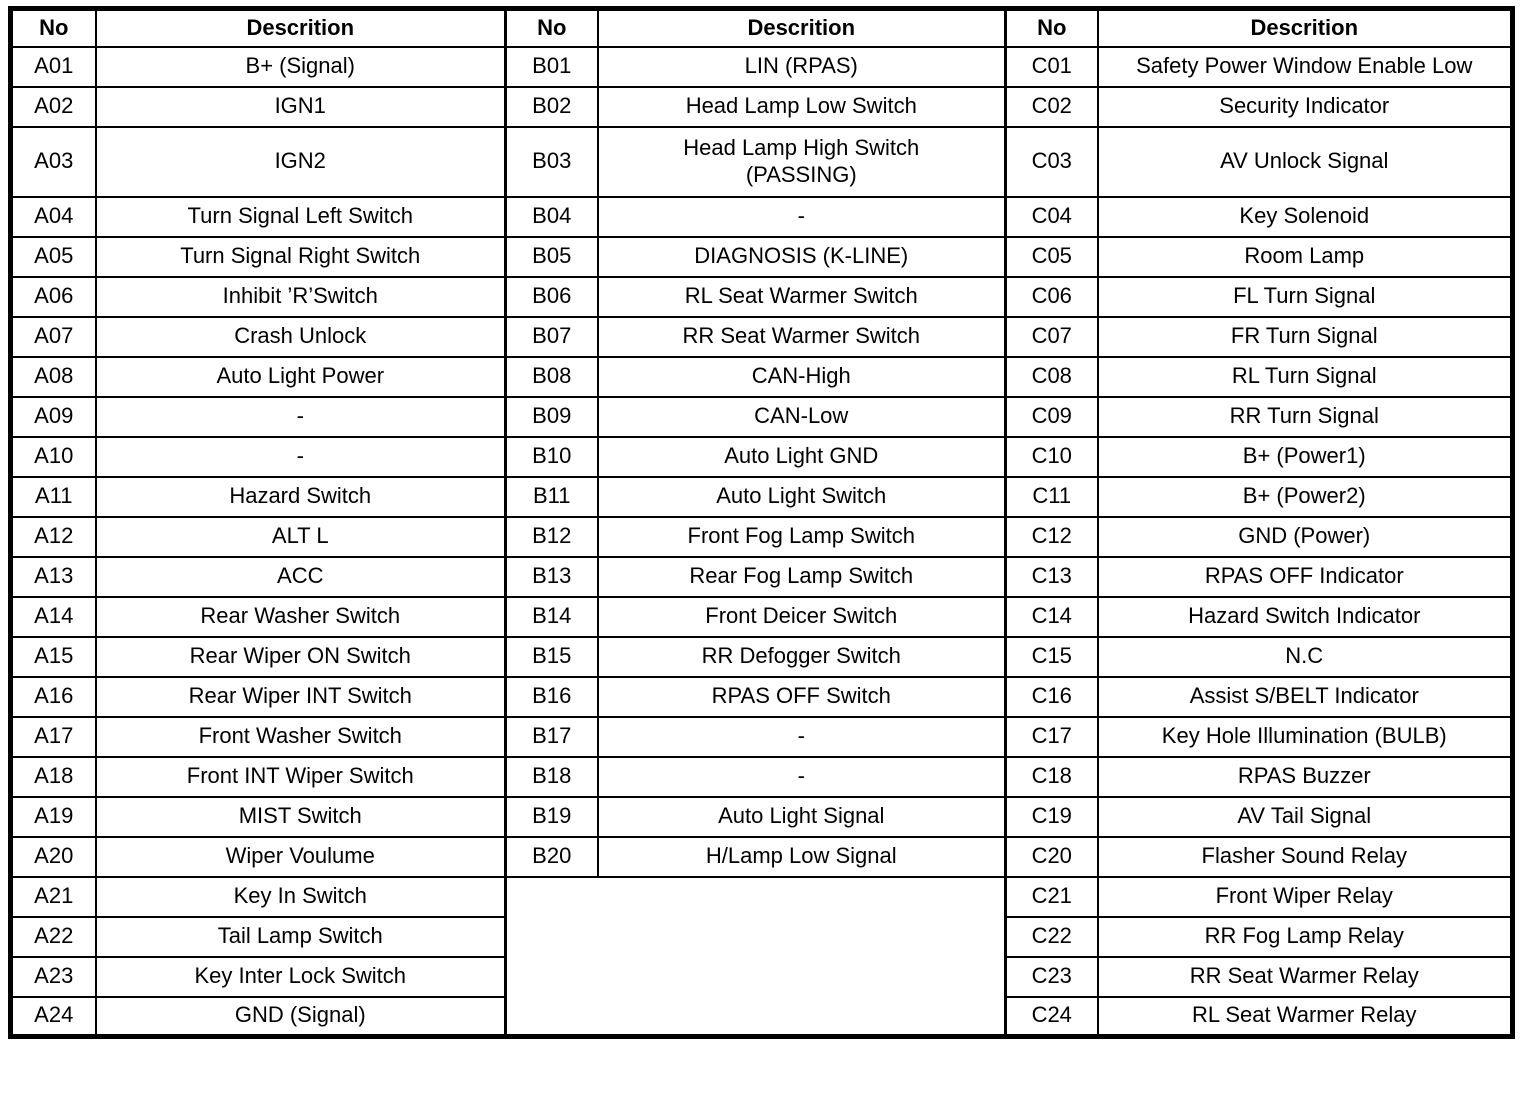  Describe the element at coordinates (300, 696) in the screenshot. I see `pin-desc-cell: Rear Wiper INT Switch` at that location.